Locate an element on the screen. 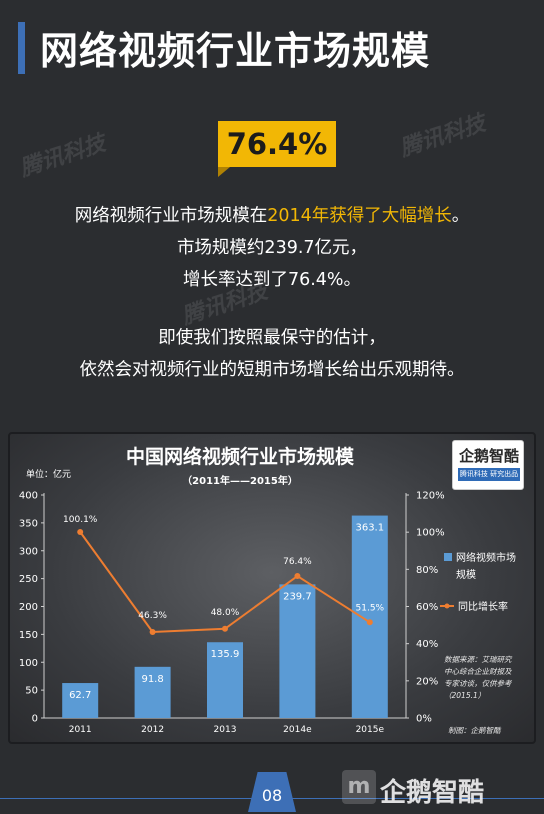 This screenshot has height=814, width=544. legend-bar-label: 规模 is located at coordinates (466, 574).